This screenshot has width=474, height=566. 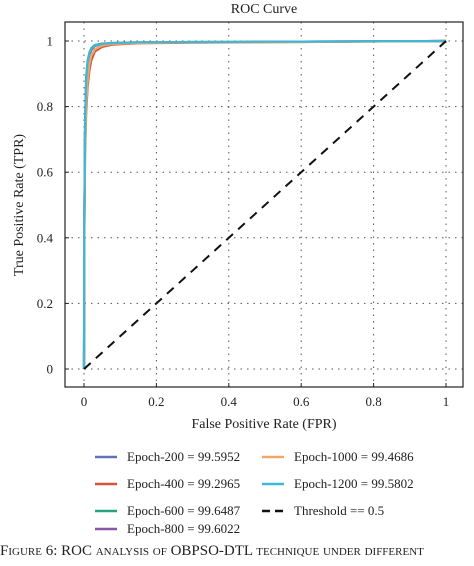 What do you see at coordinates (45, 106) in the screenshot?
I see `y-tick-label-4: 0.8` at bounding box center [45, 106].